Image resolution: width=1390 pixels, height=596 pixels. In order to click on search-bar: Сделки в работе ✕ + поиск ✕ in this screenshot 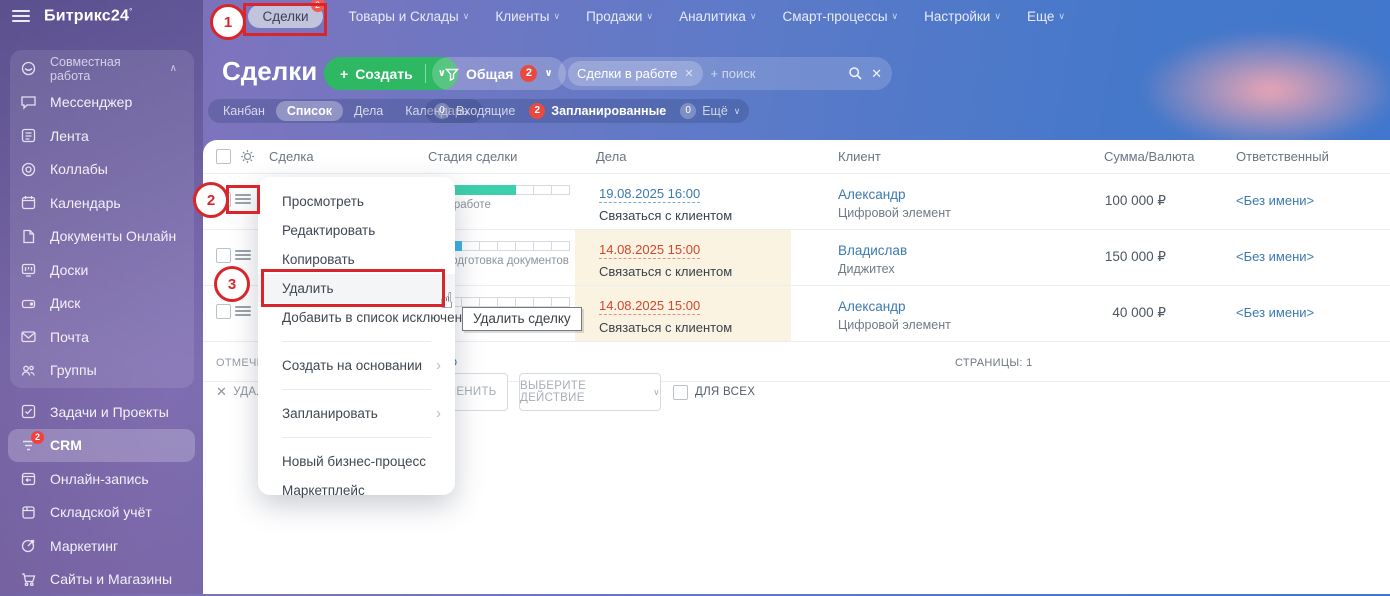, I will do `click(725, 73)`.